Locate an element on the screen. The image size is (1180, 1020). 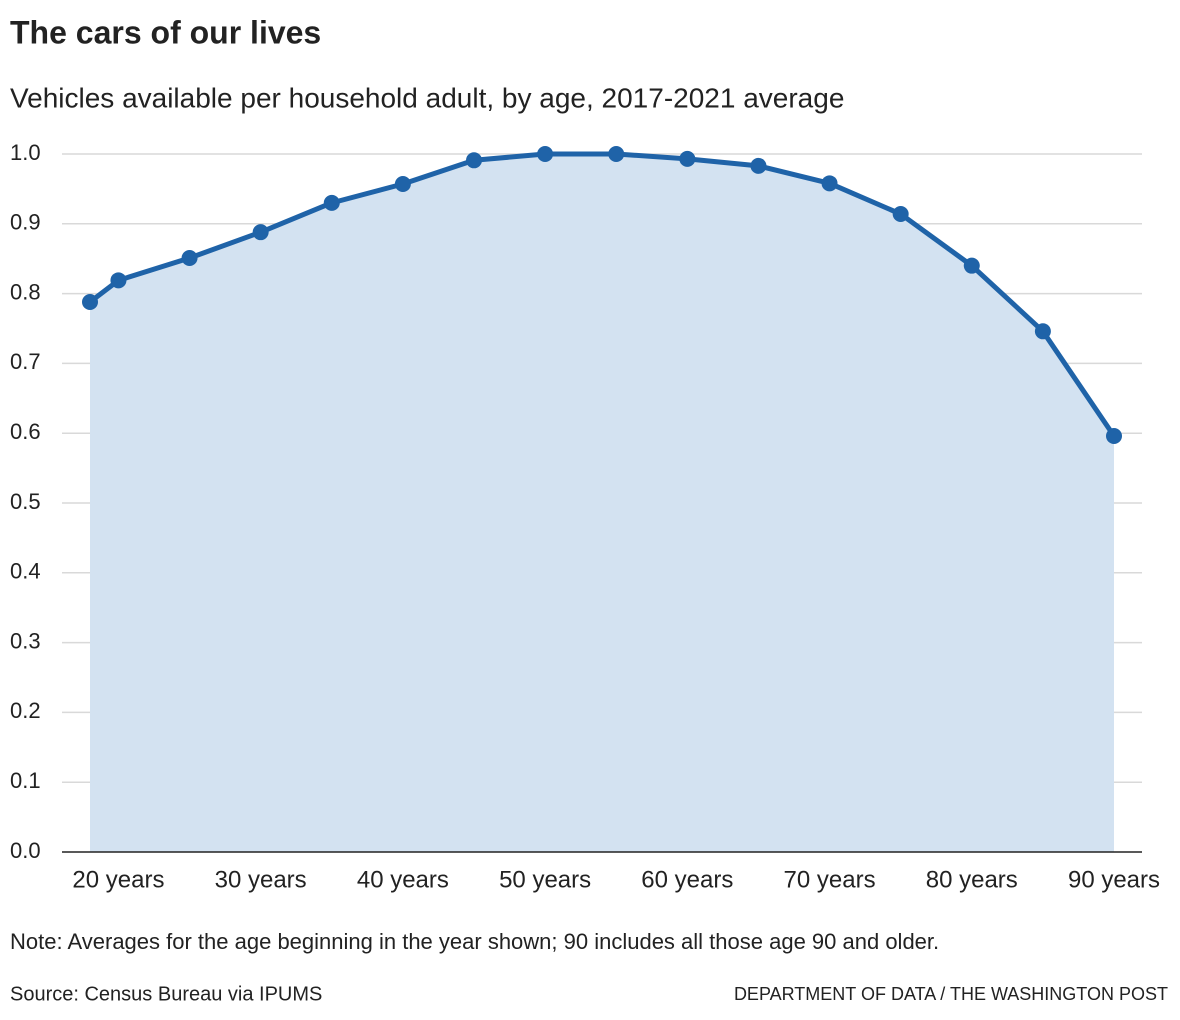
y-tick-label: 0.7 is located at coordinates (25, 361).